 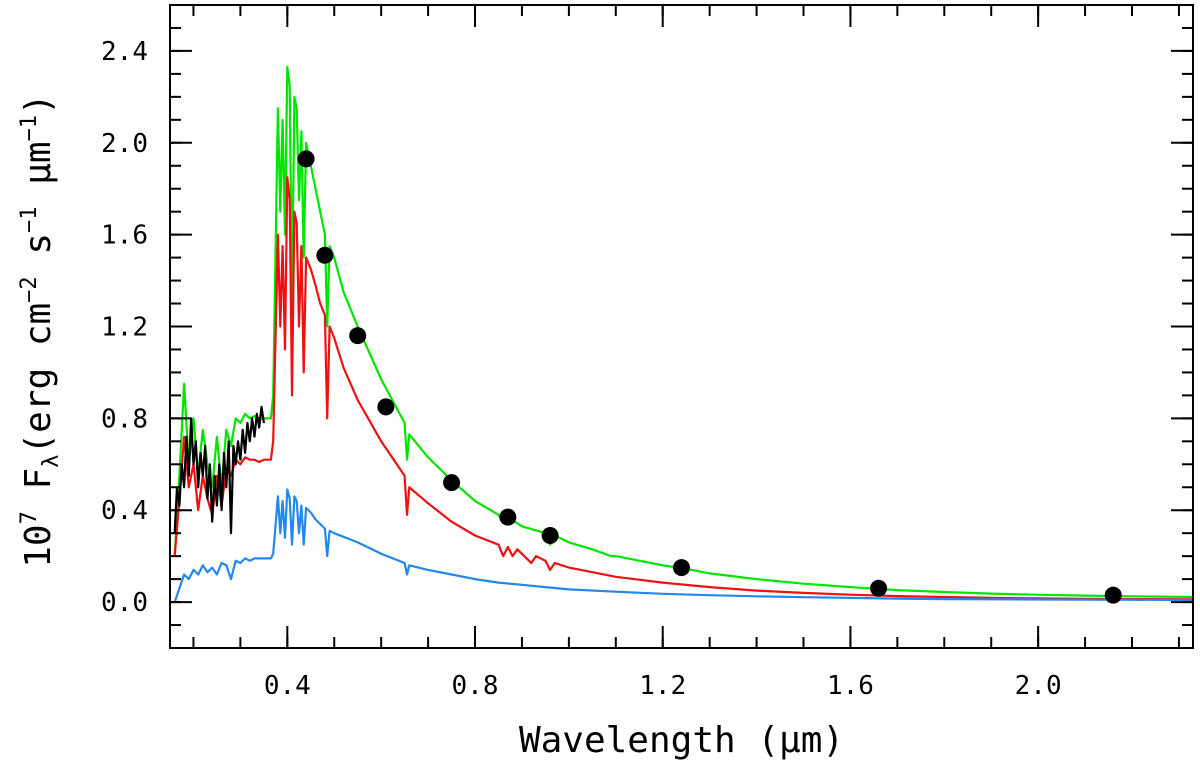 What do you see at coordinates (124, 328) in the screenshot?
I see `y-tick-label: 1.2` at bounding box center [124, 328].